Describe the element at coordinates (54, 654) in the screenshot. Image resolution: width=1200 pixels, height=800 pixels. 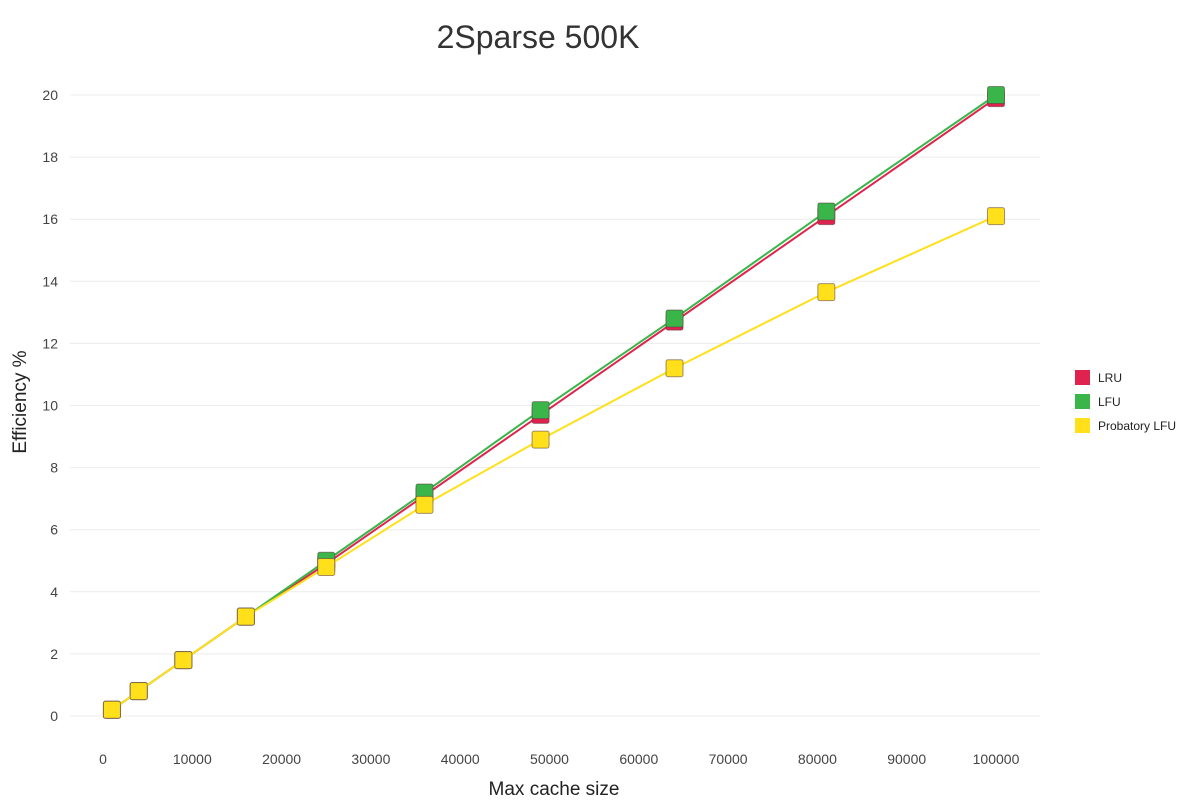
I see `y-tick-label: 2` at that location.